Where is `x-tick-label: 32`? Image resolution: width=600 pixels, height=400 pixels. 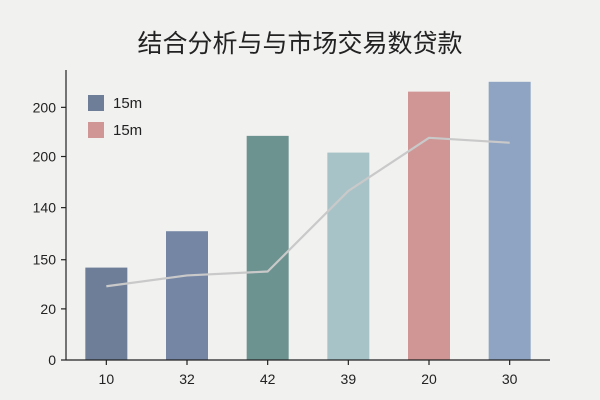
x-tick-label: 32 is located at coordinates (187, 379).